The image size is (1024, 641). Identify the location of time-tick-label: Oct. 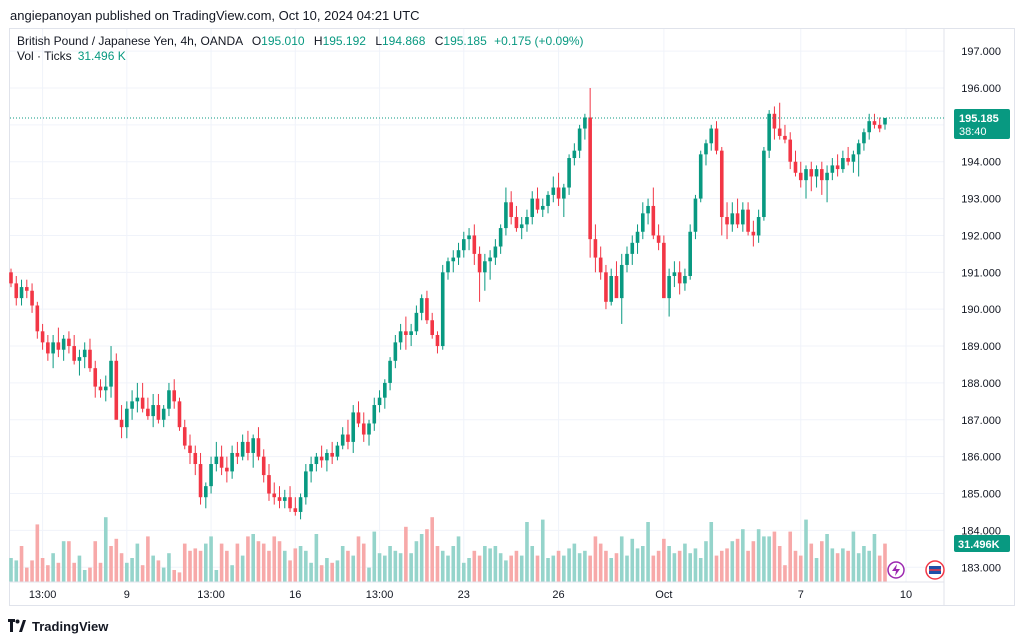
(663, 595).